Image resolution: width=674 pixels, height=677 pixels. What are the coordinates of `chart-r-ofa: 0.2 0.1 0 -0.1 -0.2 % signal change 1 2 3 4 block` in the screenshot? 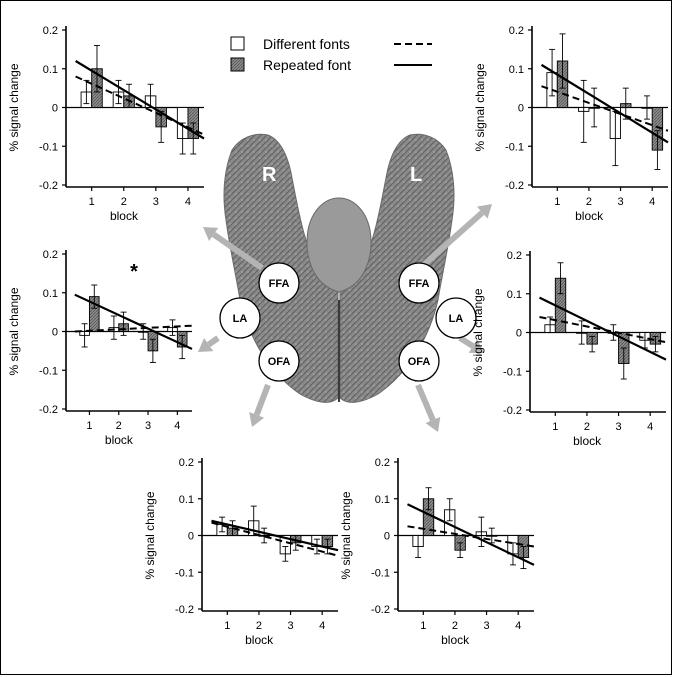 It's located at (241, 552).